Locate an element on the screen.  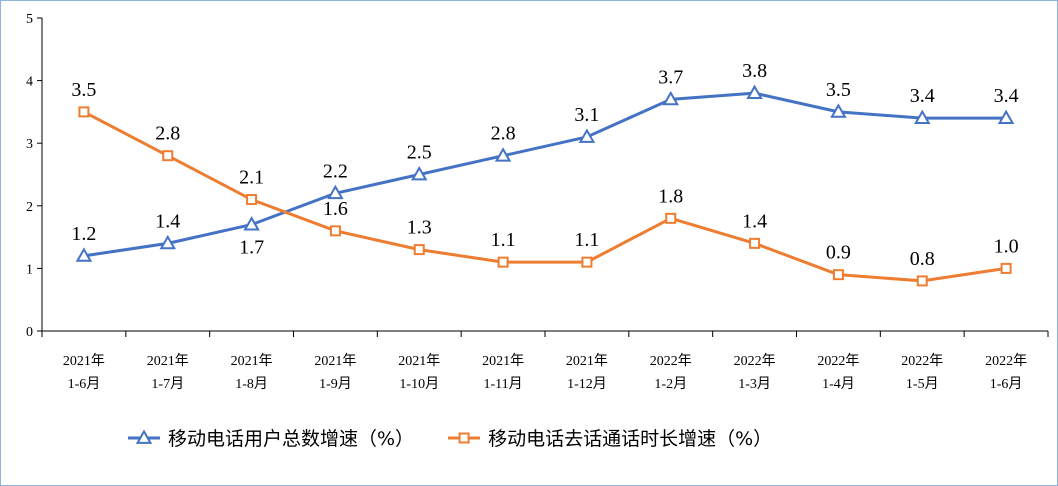
x-tick-label-month: 1-11月 is located at coordinates (503, 384).